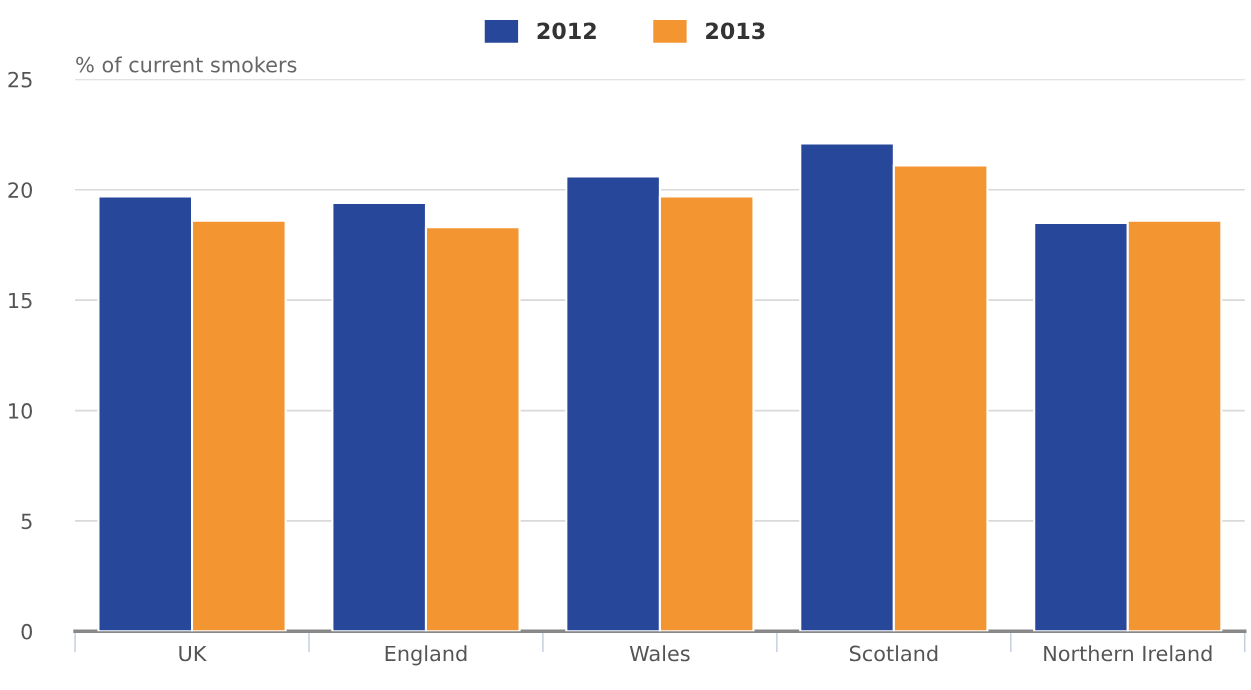 The height and width of the screenshot is (690, 1251). Describe the element at coordinates (27, 631) in the screenshot. I see `y-tick-label: 0` at that location.